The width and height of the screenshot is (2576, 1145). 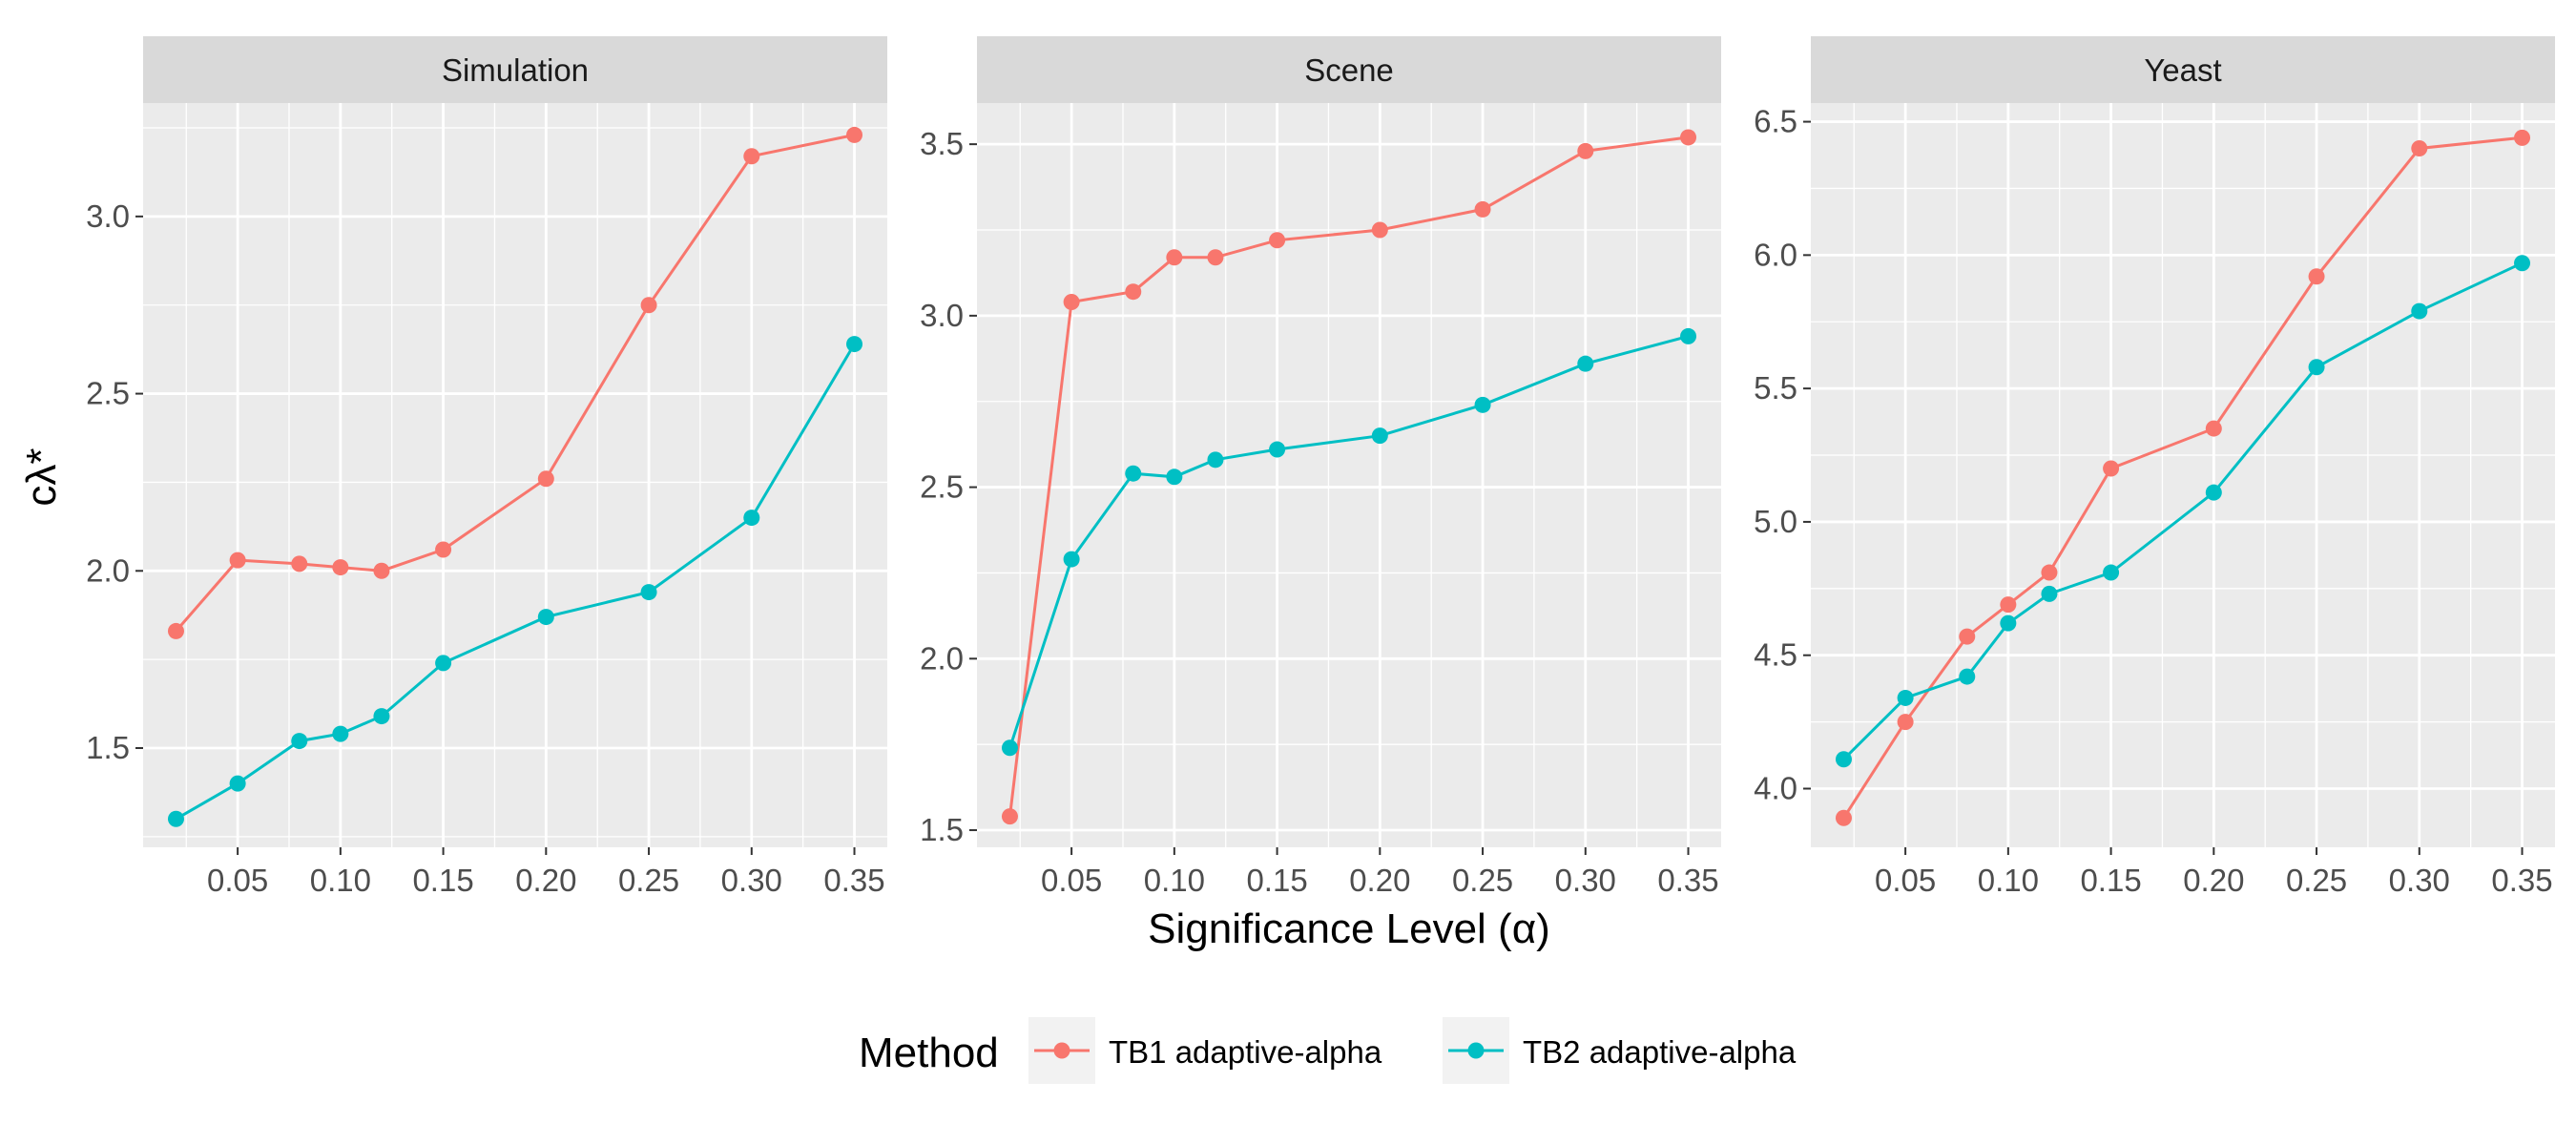 What do you see at coordinates (108, 393) in the screenshot?
I see `y-tick-label: 2.5` at bounding box center [108, 393].